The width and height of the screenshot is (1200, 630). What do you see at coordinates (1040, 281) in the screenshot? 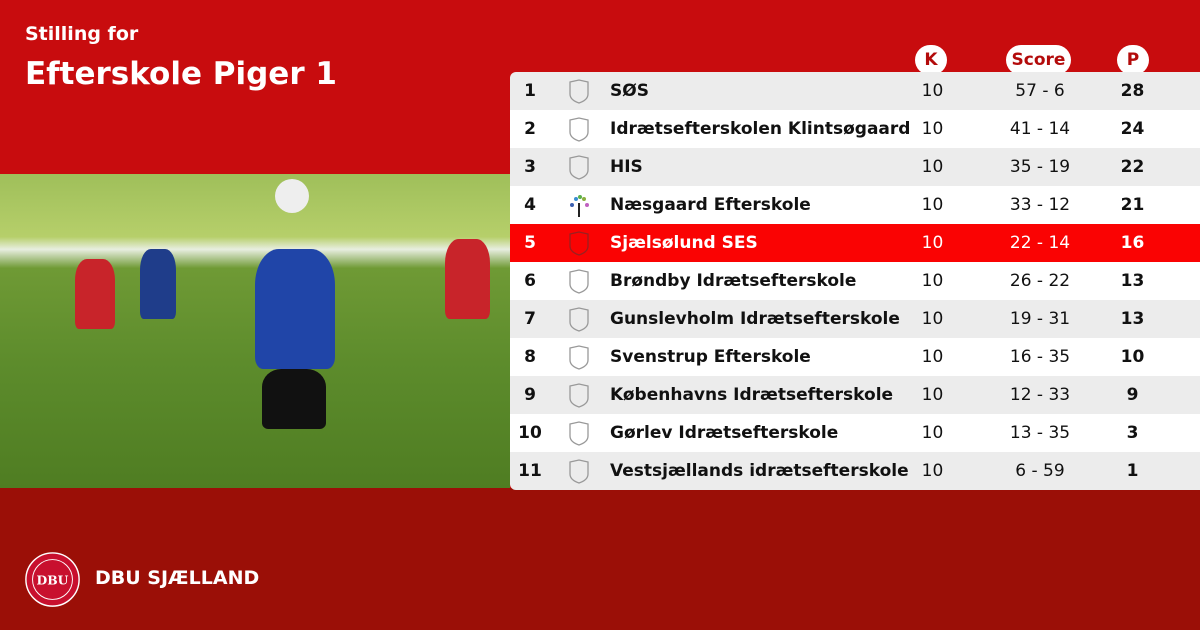
I see `goal-score: 26 - 22` at bounding box center [1040, 281].